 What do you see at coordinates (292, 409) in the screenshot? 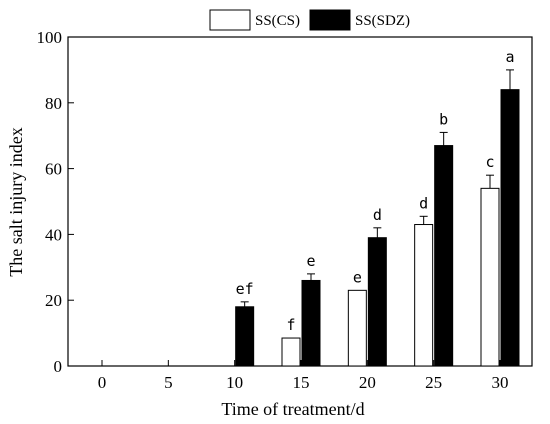
I see `x-axis-title: Time of treatment/d` at bounding box center [292, 409].